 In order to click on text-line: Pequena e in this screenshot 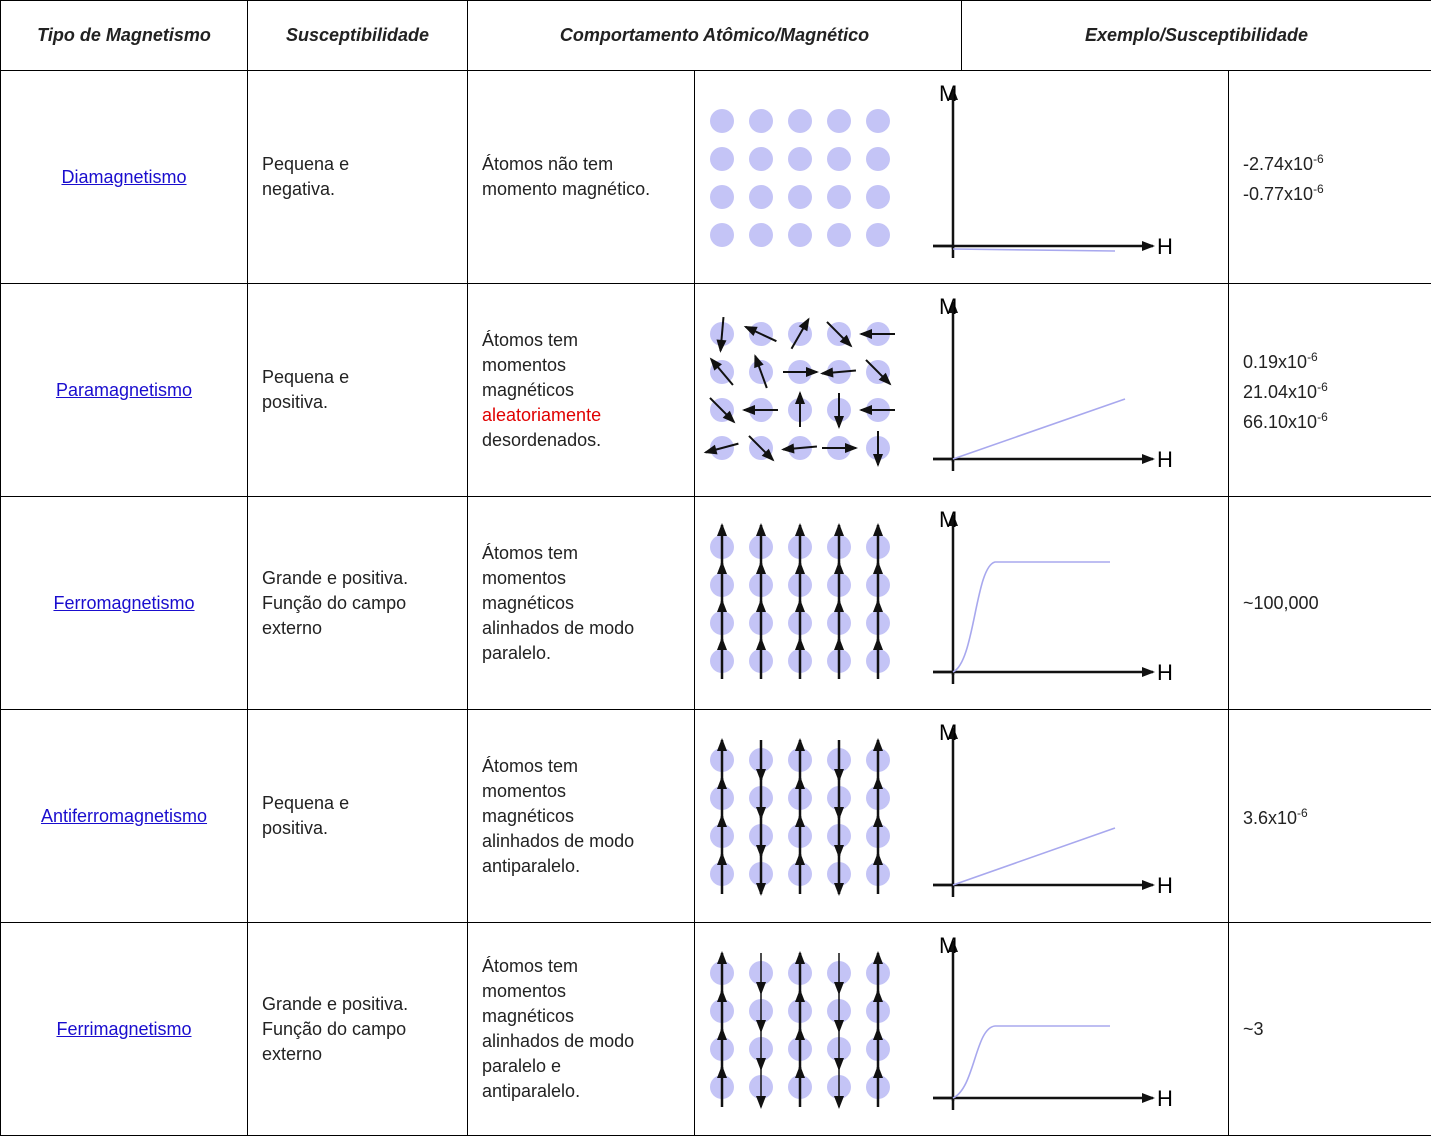, I will do `click(364, 164)`.